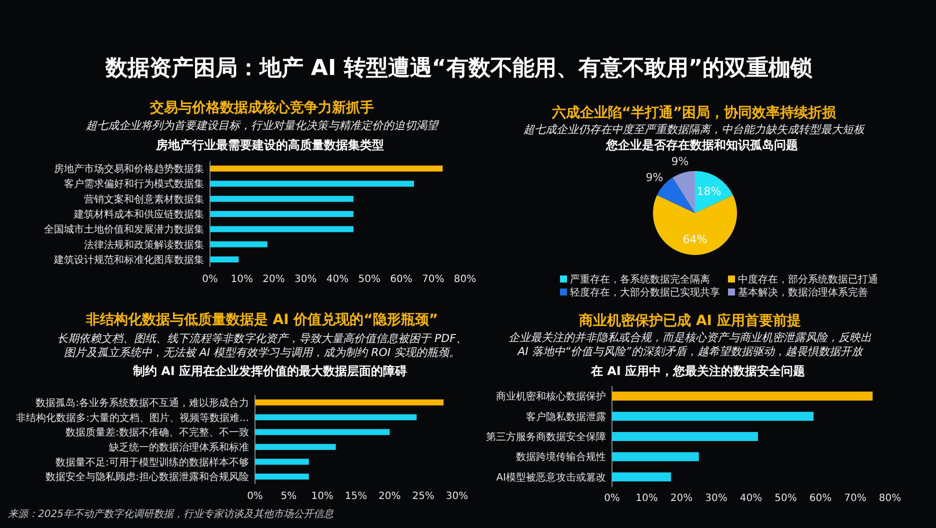 This screenshot has width=936, height=528. Describe the element at coordinates (147, 477) in the screenshot. I see `y-tick-label: 数据安全与隐私顾虑:担心数据泄露和合规风险` at that location.